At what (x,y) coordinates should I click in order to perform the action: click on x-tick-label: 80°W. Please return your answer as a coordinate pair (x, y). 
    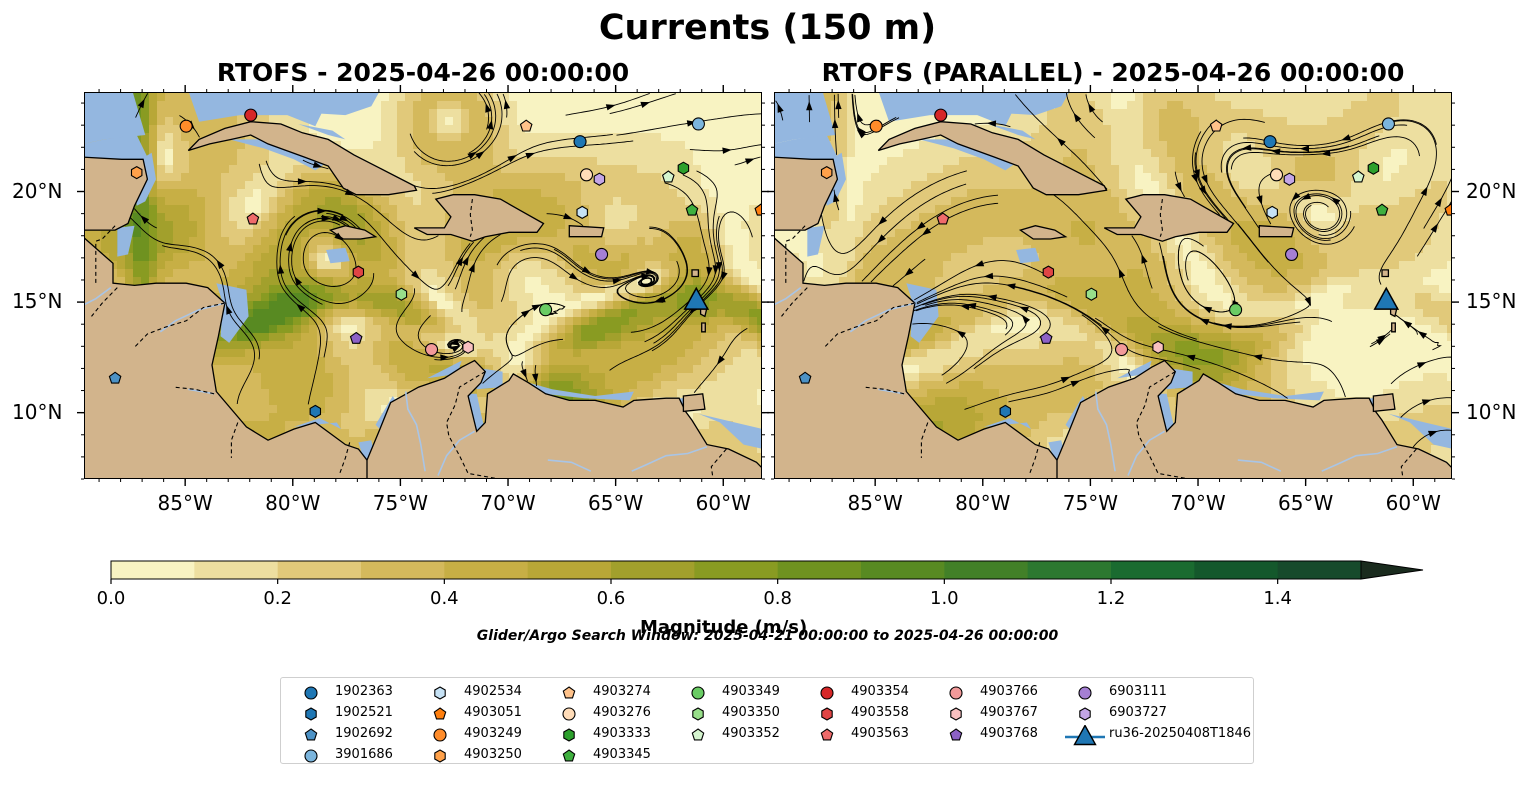
    Looking at the image, I should click on (293, 503).